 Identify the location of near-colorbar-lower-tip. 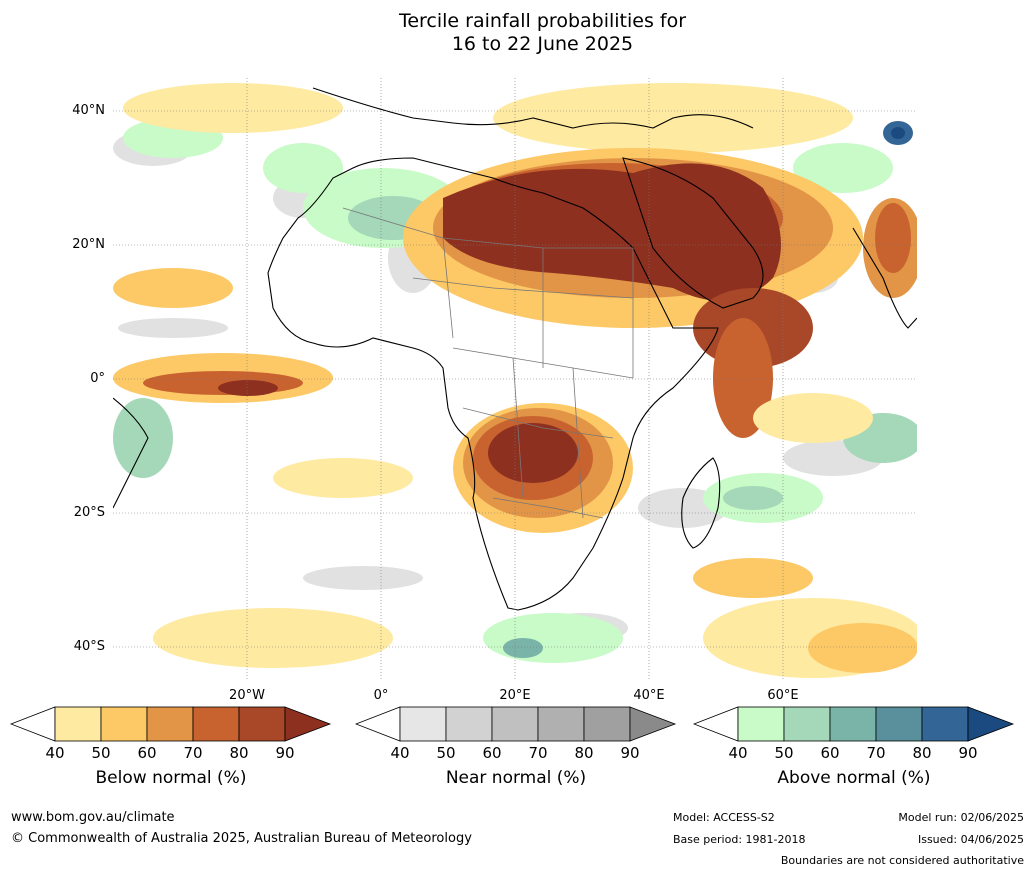
(378, 724).